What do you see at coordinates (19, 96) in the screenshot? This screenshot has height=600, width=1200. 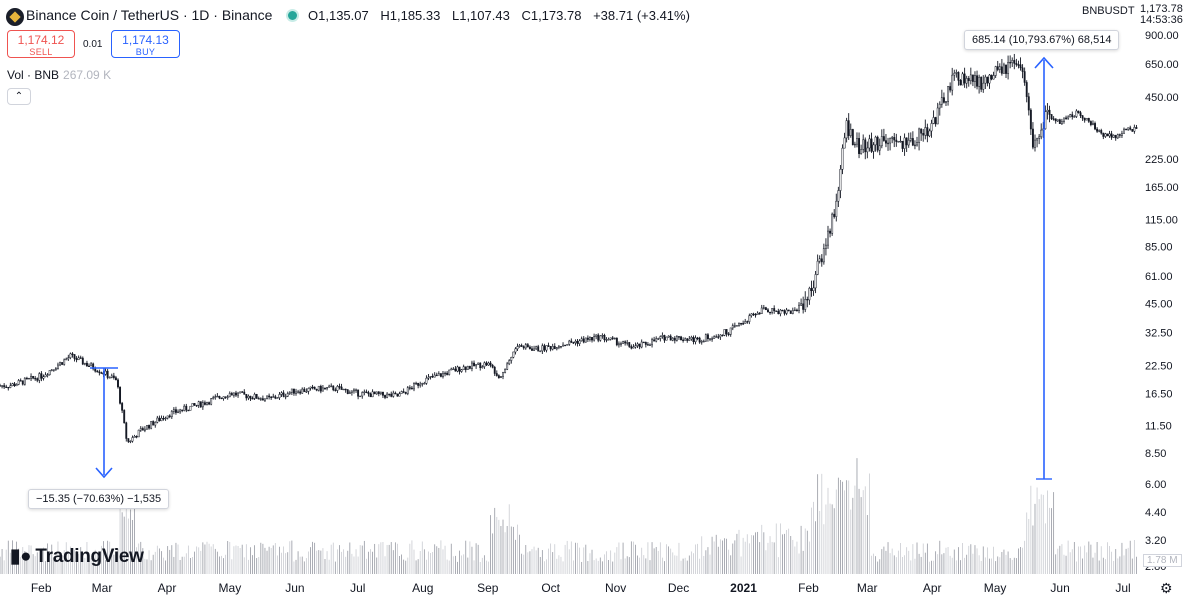 I see `collapse-button: ⌃` at bounding box center [19, 96].